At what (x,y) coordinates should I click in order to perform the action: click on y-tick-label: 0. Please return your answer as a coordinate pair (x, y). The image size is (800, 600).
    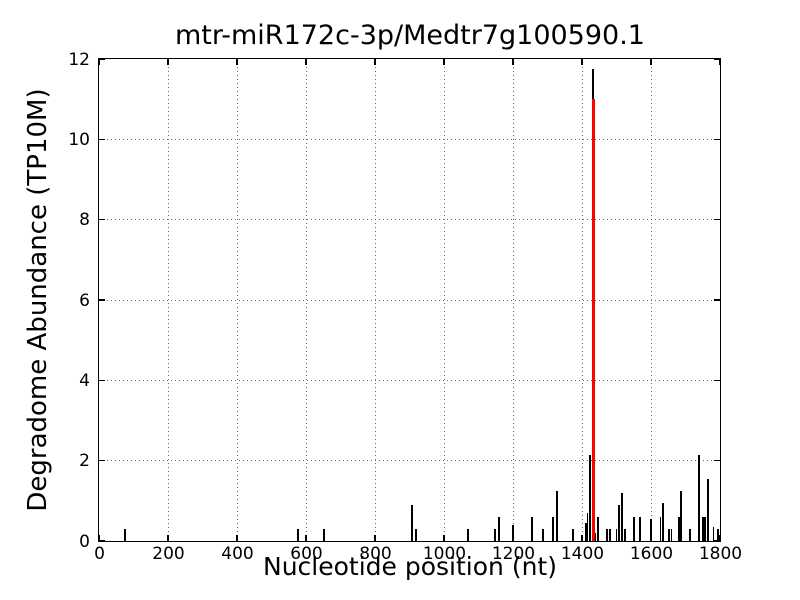
    Looking at the image, I should click on (84, 541).